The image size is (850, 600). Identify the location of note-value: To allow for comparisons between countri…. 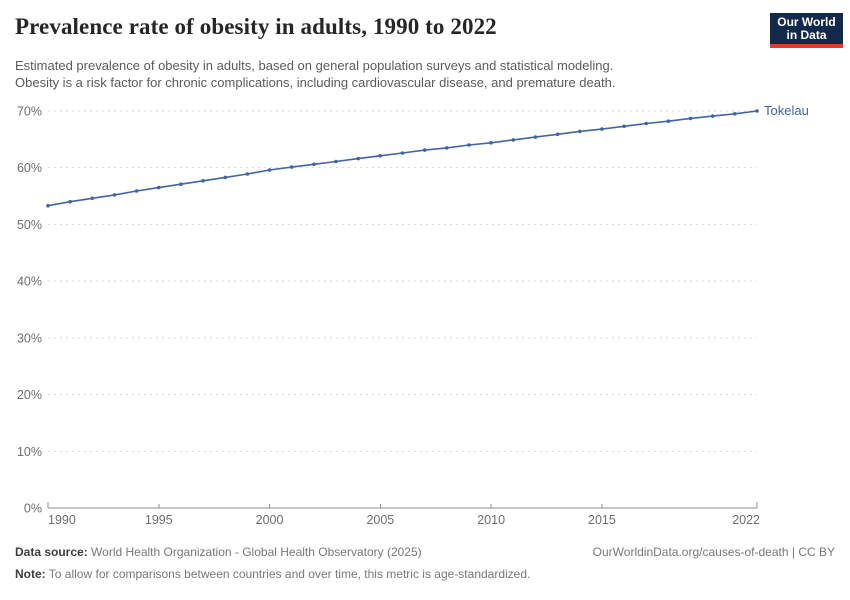
(289, 574).